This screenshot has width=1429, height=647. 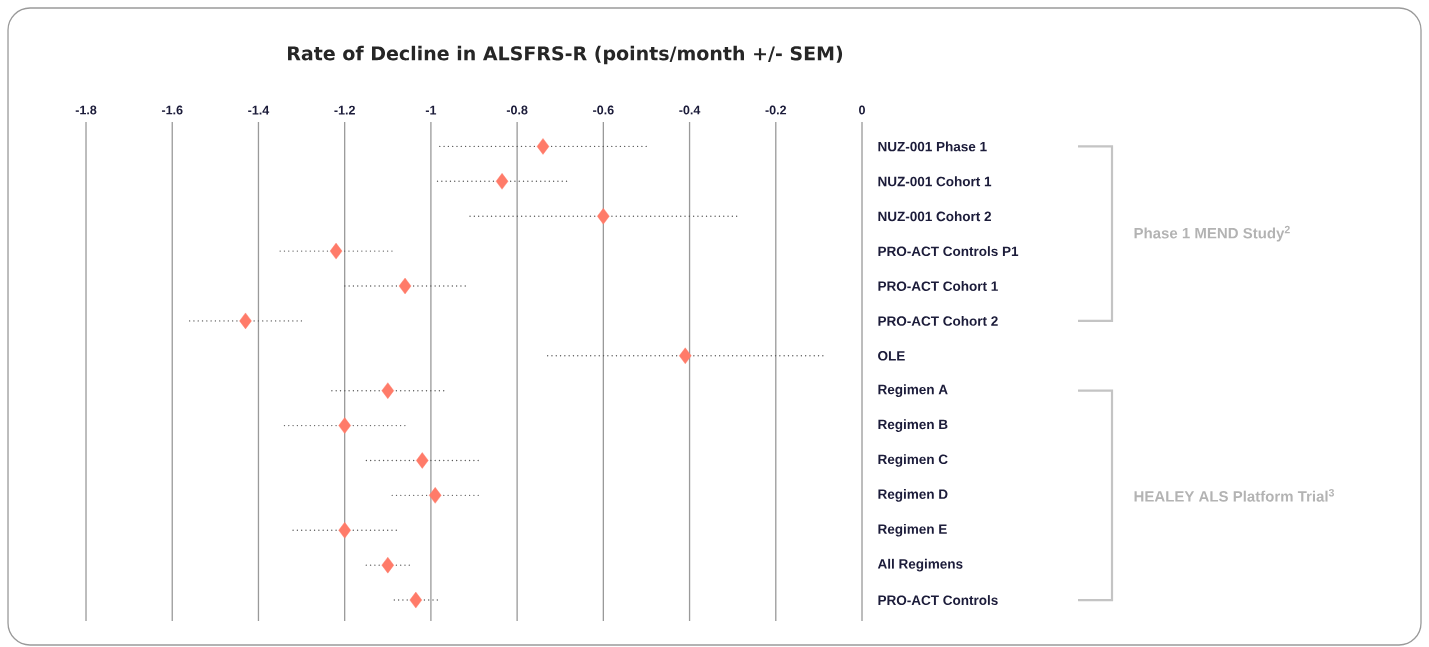 What do you see at coordinates (1212, 233) in the screenshot?
I see `text: Phase 1 MEND Study$^{2}$` at bounding box center [1212, 233].